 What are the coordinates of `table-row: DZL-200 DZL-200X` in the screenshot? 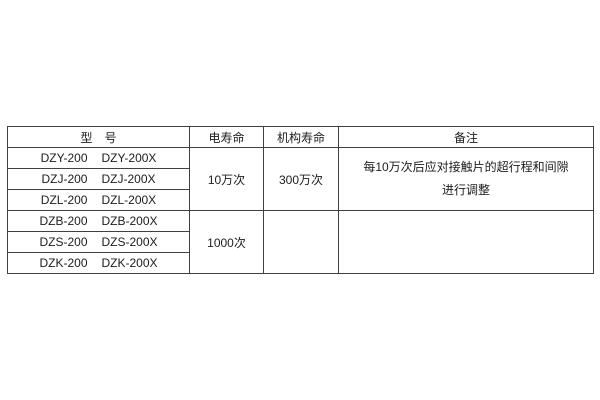 It's located at (300, 200).